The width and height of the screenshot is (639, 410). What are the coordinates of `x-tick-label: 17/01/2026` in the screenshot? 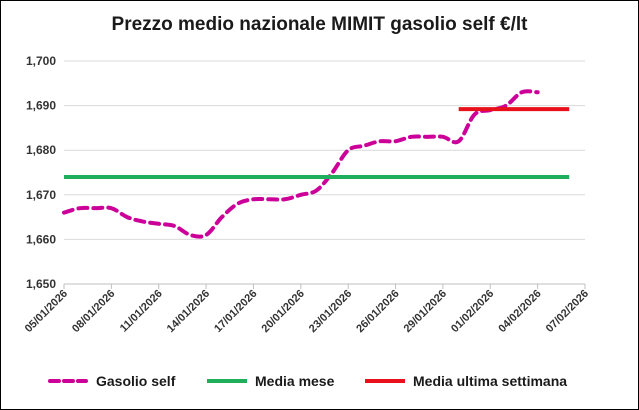 It's located at (235, 311).